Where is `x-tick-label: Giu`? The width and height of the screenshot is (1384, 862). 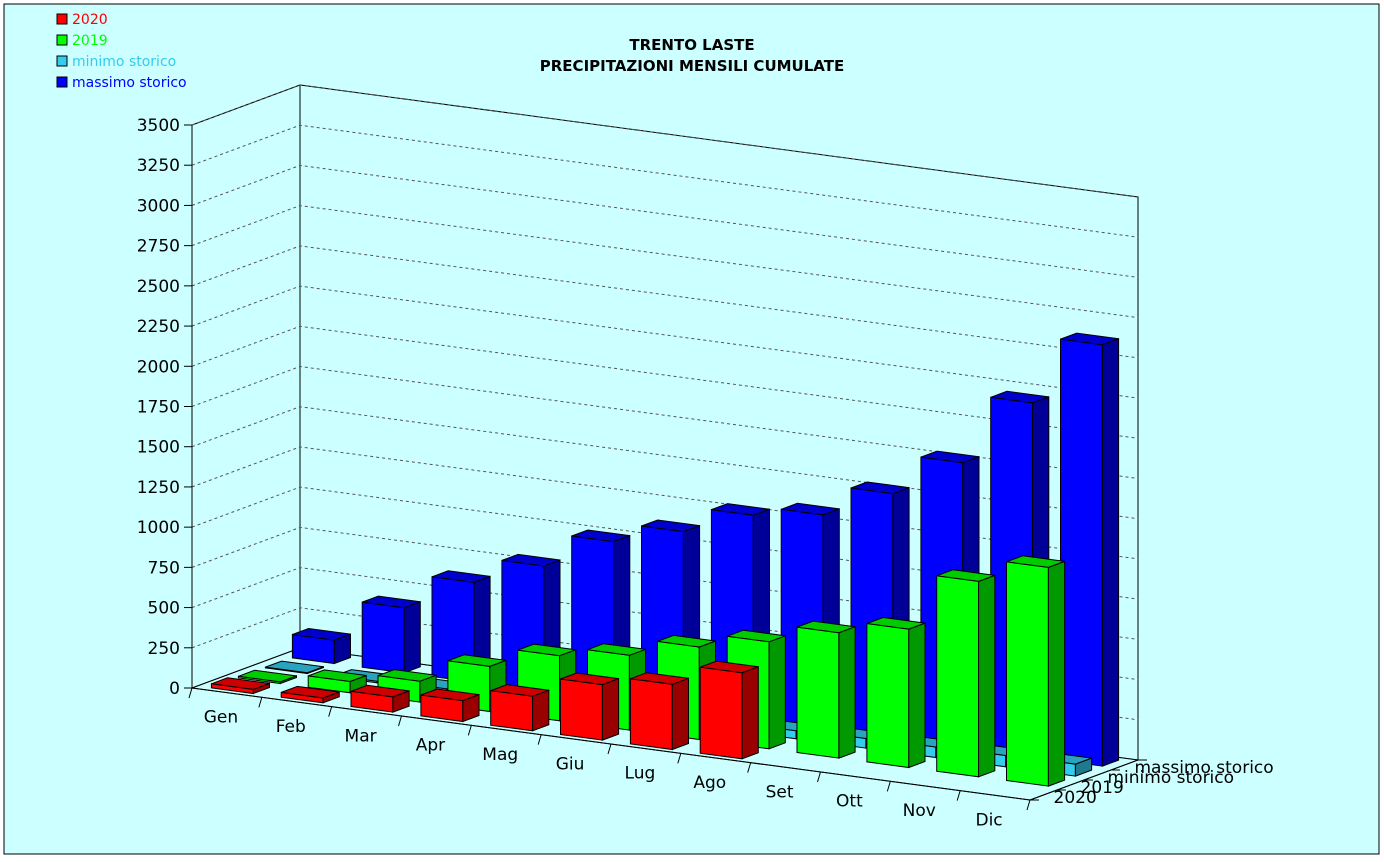
x-tick-label: Giu is located at coordinates (570, 764).